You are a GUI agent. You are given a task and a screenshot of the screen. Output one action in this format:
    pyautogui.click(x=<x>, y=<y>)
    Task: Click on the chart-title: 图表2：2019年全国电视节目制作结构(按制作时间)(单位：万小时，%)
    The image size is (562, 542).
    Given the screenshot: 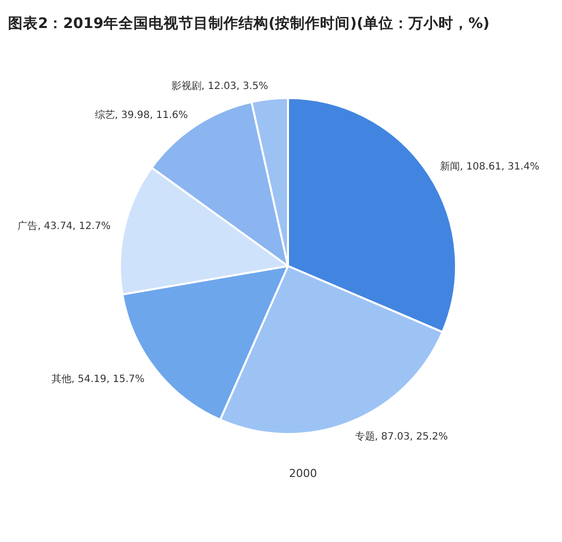 What is the action you would take?
    pyautogui.click(x=249, y=23)
    